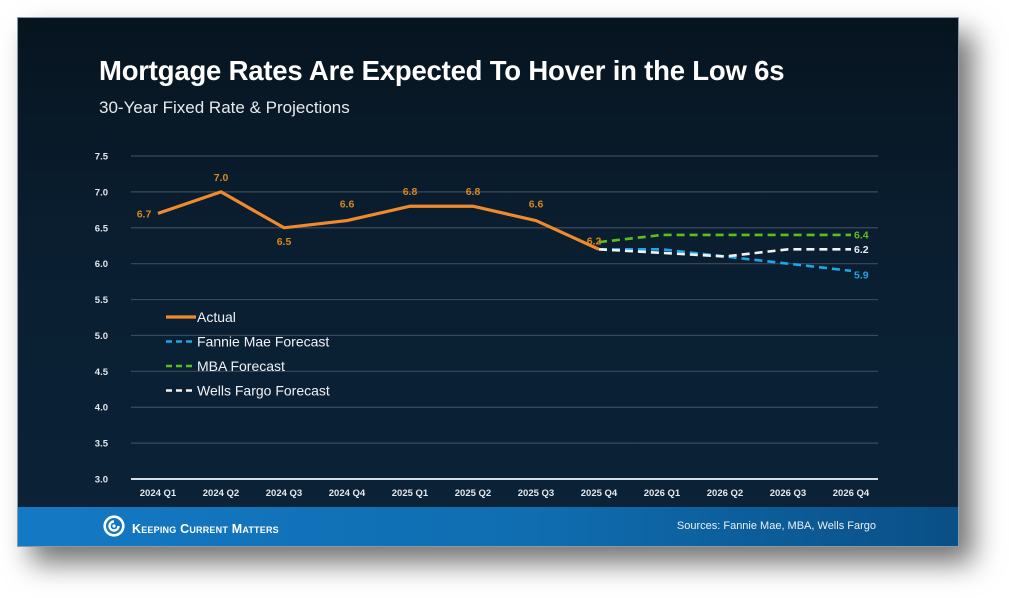 This screenshot has width=1009, height=598. I want to click on x-tick-label: 2025 Q1, so click(410, 493).